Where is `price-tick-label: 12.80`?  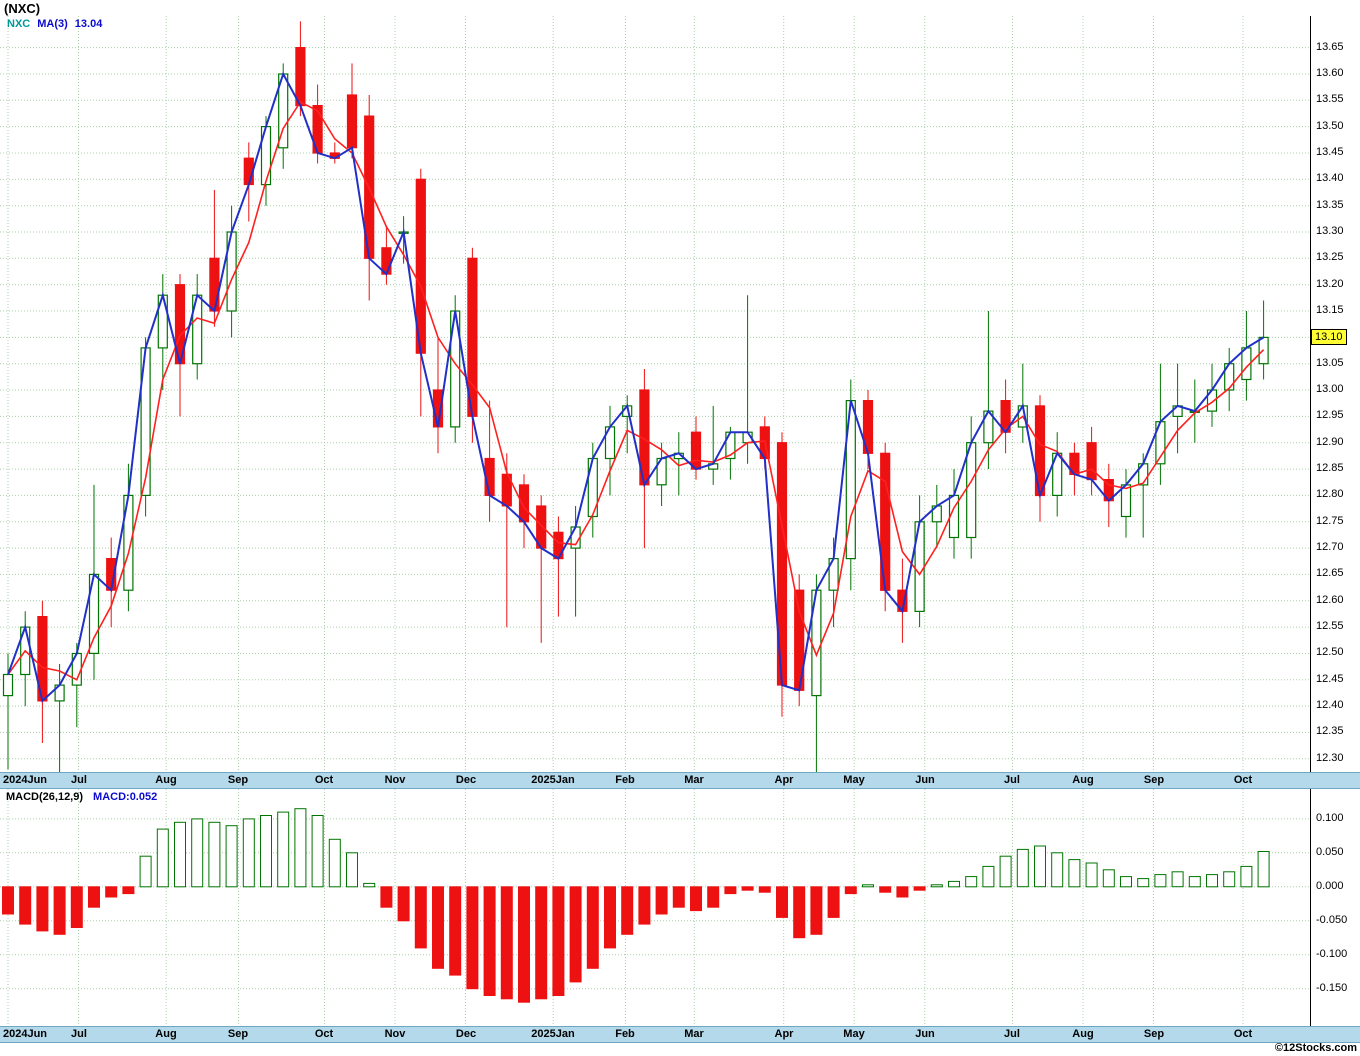
price-tick-label: 12.80 is located at coordinates (1330, 494).